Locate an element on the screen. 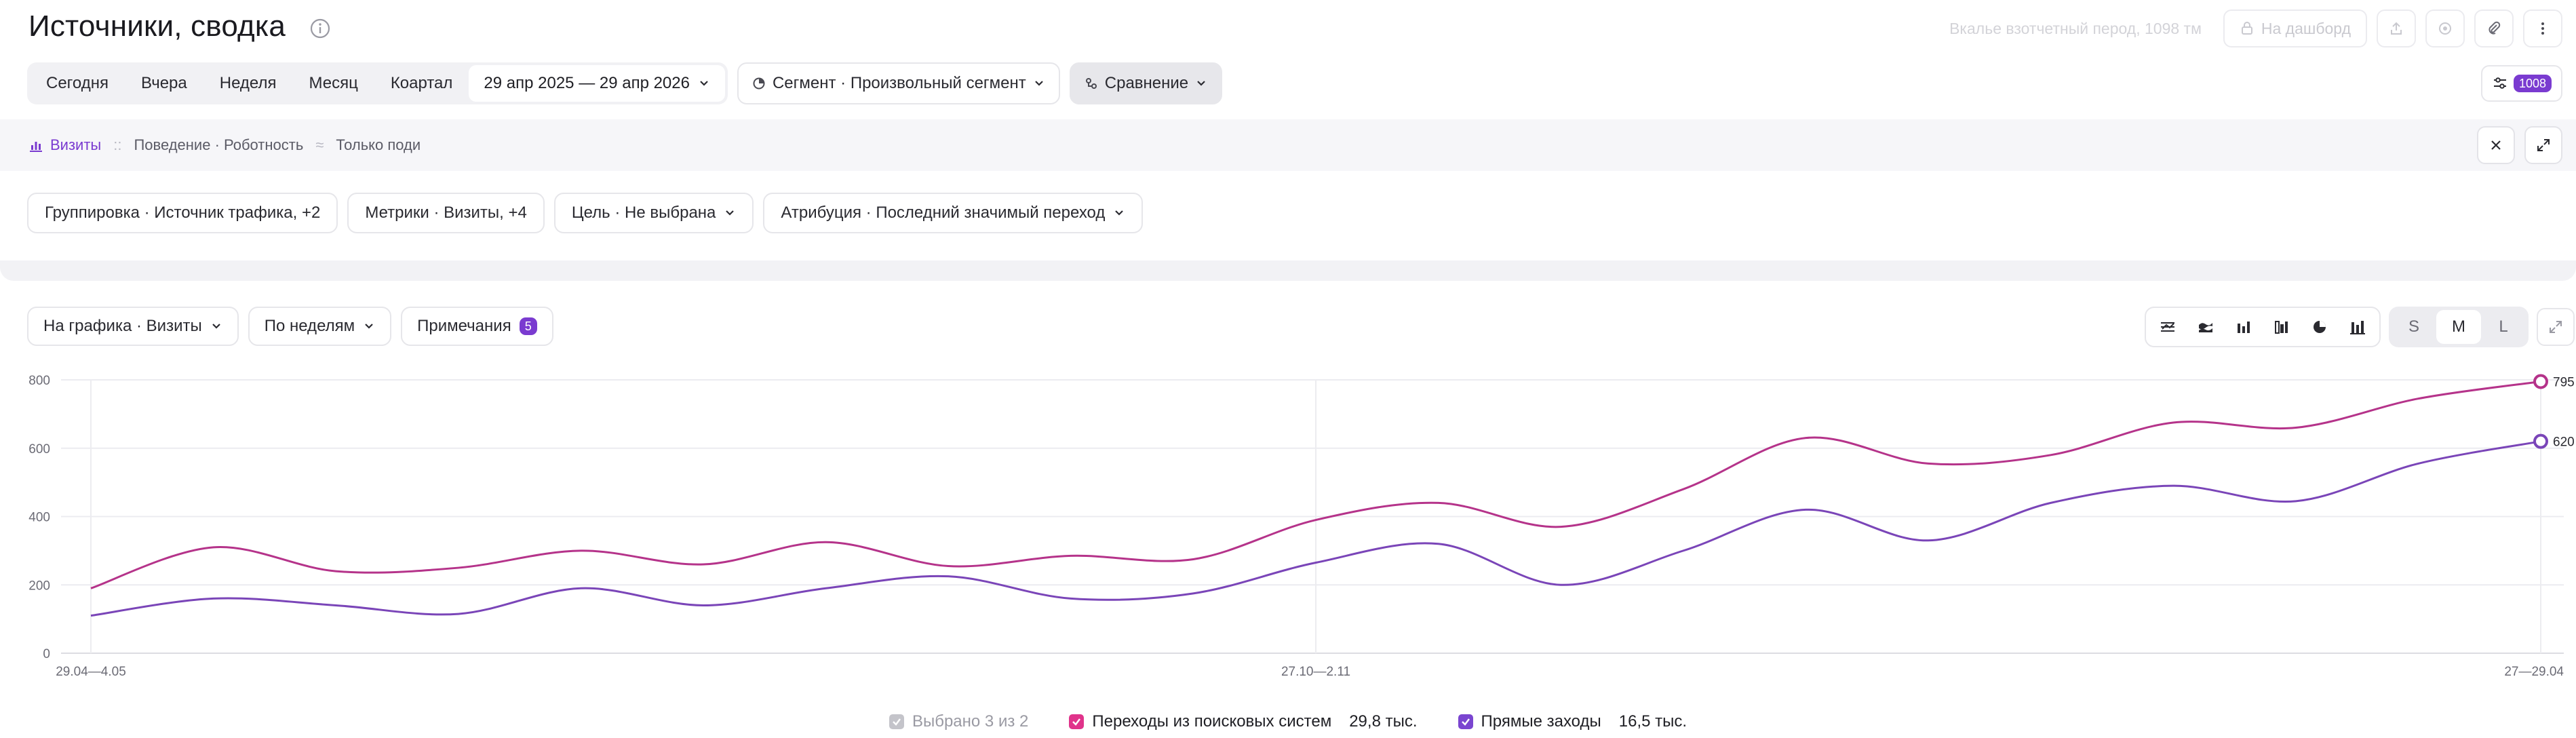 The image size is (2576, 738). breadcrumb-behavior: Поведение · Роботность is located at coordinates (219, 144).